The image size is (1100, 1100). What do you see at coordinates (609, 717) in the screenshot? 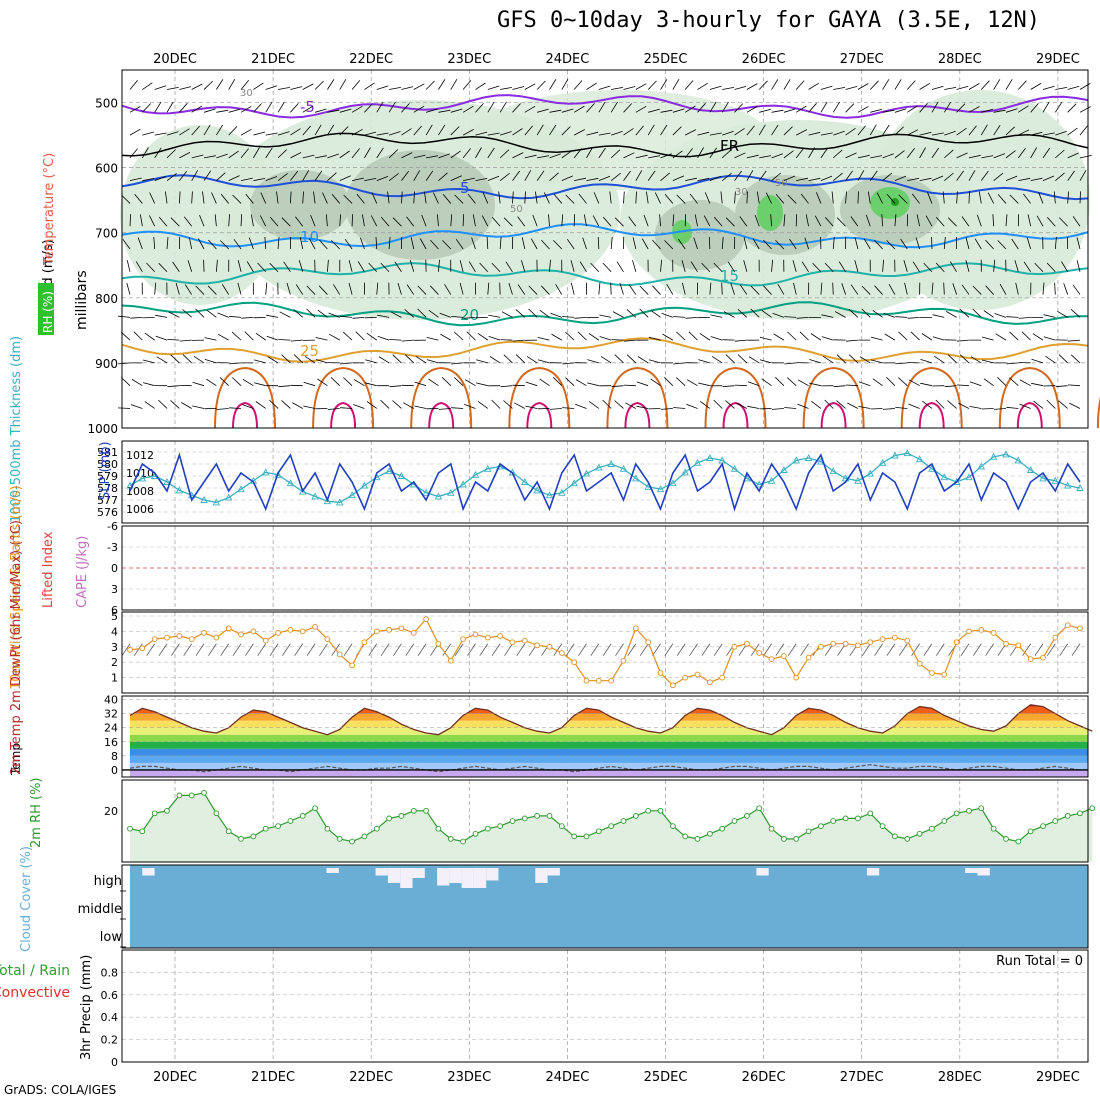
I see `temp-band` at bounding box center [609, 717].